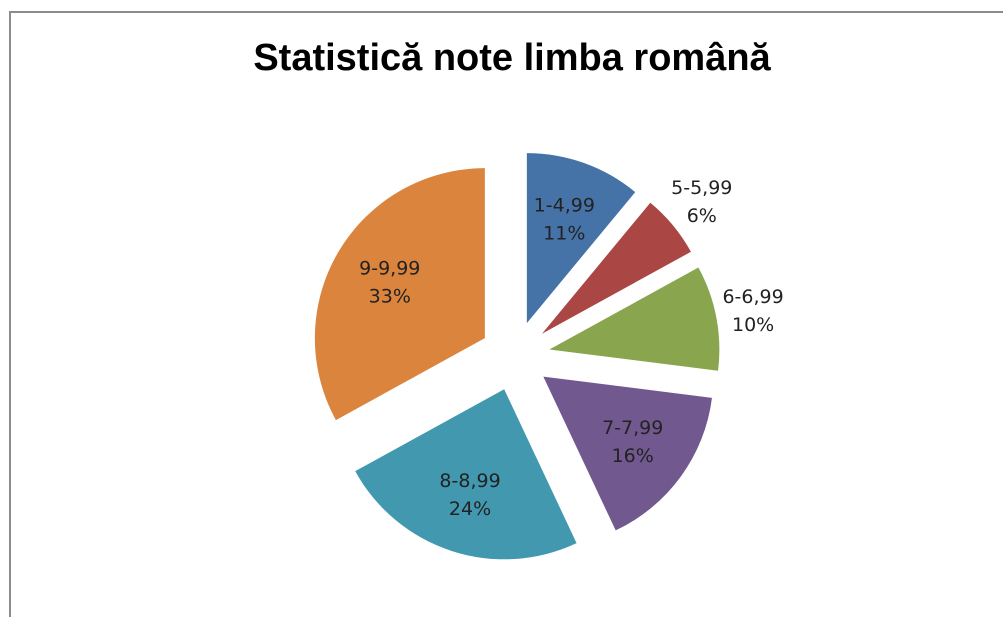 Image resolution: width=1003 pixels, height=617 pixels. I want to click on slice-label: 8-8,99, so click(469, 481).